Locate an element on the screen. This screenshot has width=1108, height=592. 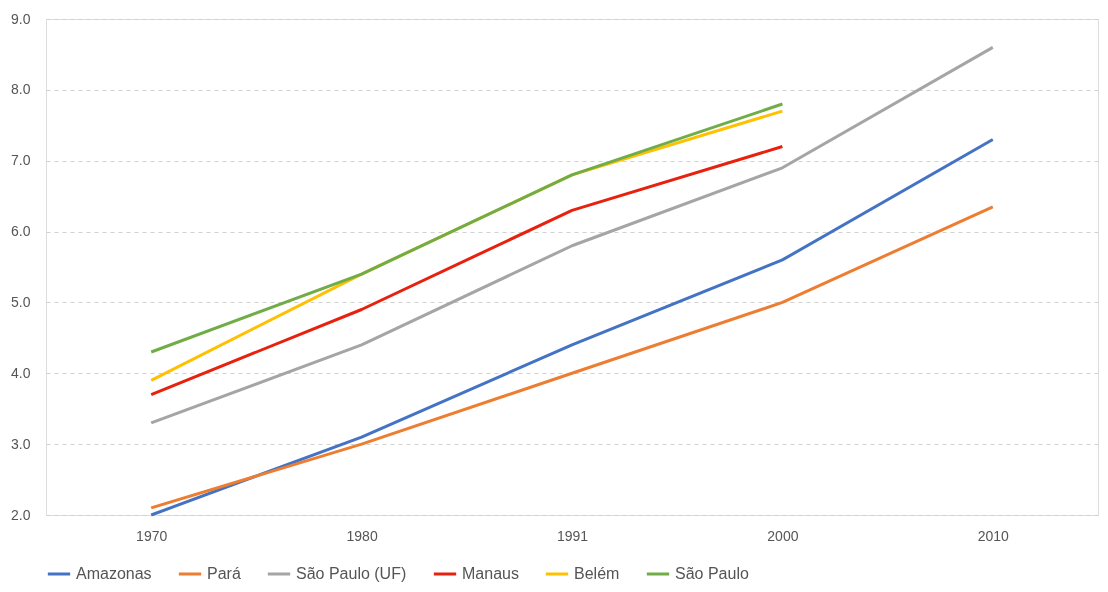
legend-label: São Paulo is located at coordinates (712, 573).